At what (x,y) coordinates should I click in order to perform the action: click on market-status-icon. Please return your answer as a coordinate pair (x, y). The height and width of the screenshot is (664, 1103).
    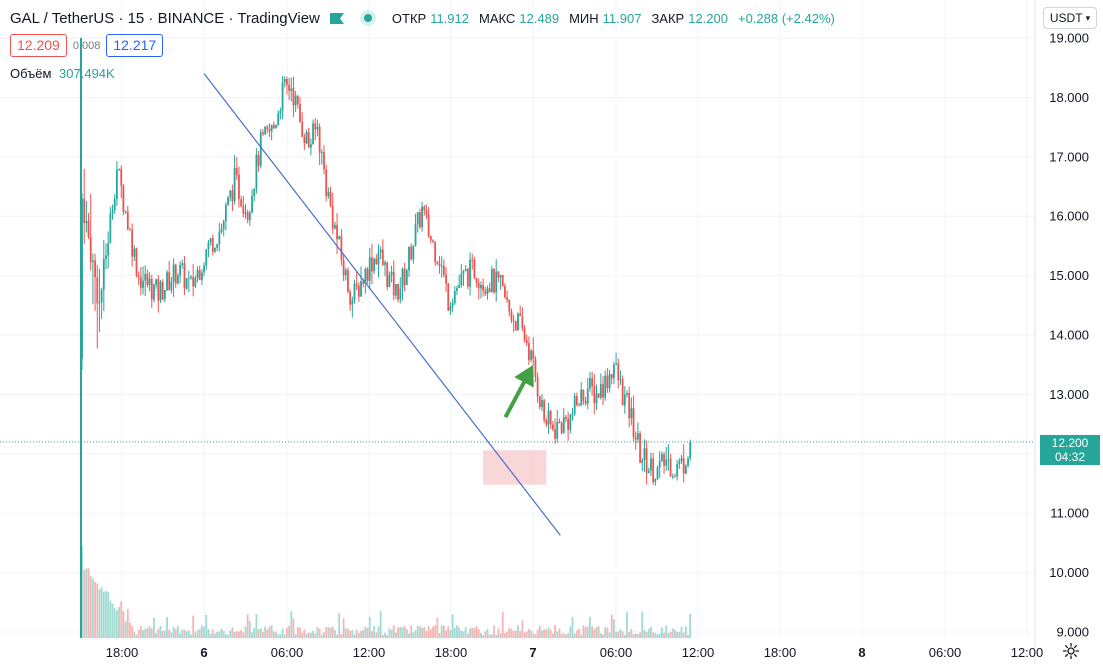
    Looking at the image, I should click on (367, 18).